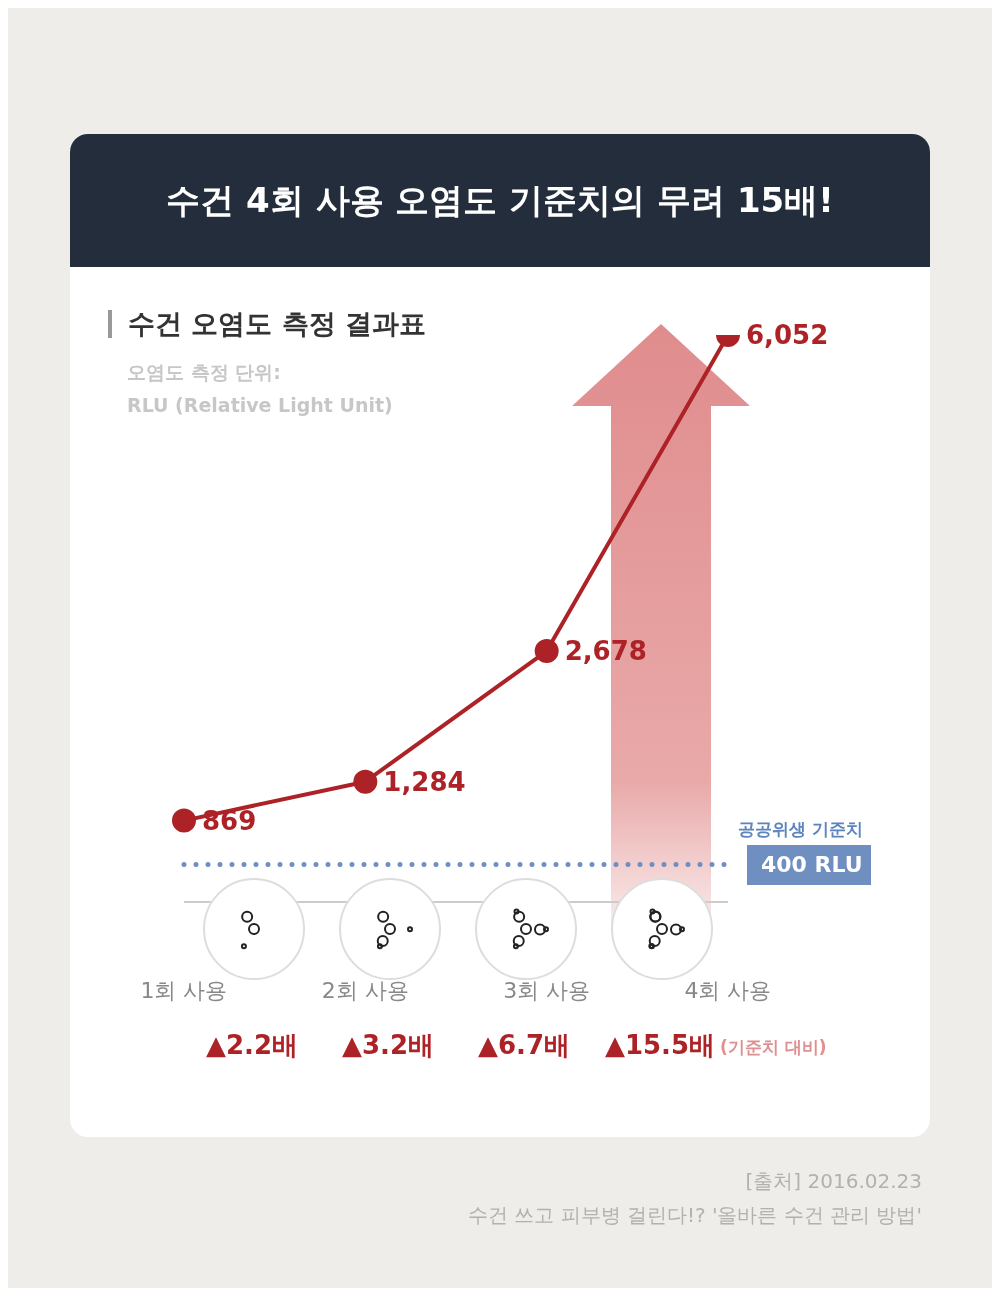 The image size is (1000, 1296). Describe the element at coordinates (267, 323) in the screenshot. I see `chart-subtitle: 수건 오염도 측정 결과표` at that location.